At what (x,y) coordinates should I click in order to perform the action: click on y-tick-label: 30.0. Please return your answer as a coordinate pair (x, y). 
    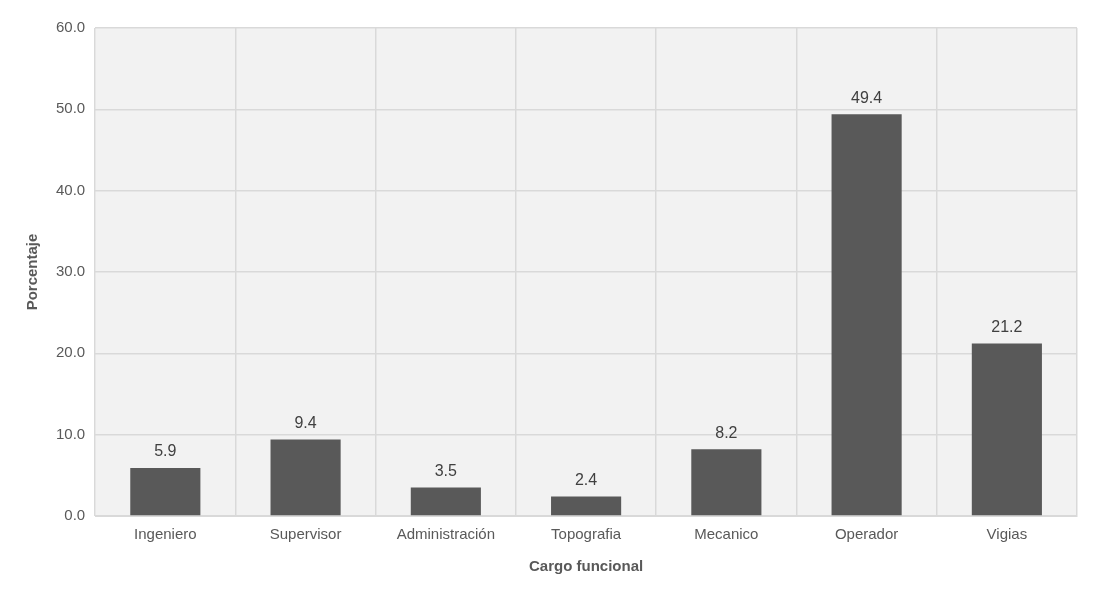
    Looking at the image, I should click on (70, 271).